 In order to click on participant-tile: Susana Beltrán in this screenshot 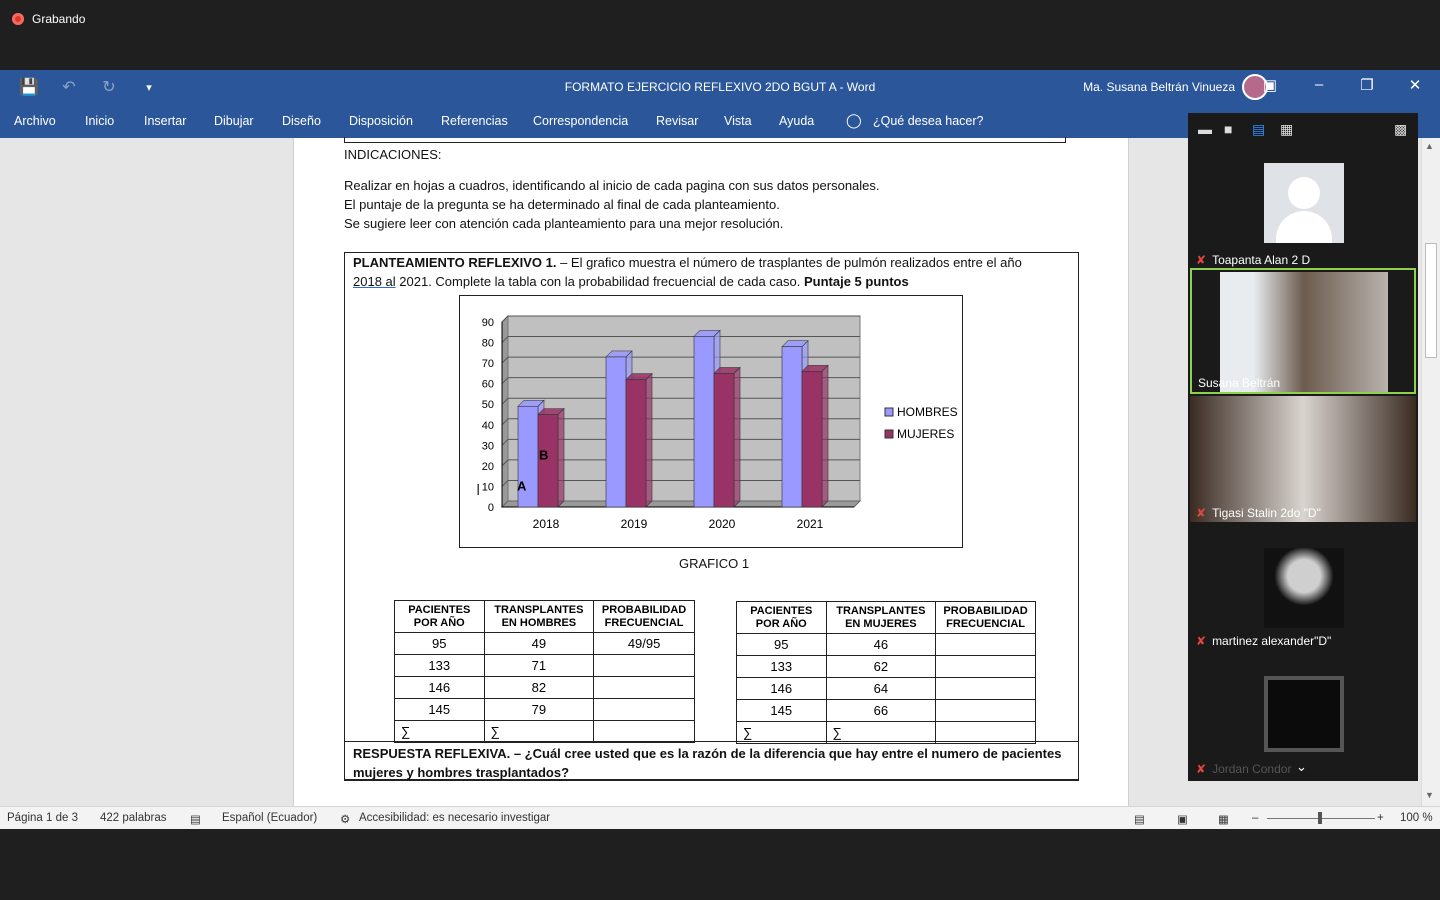, I will do `click(1303, 331)`.